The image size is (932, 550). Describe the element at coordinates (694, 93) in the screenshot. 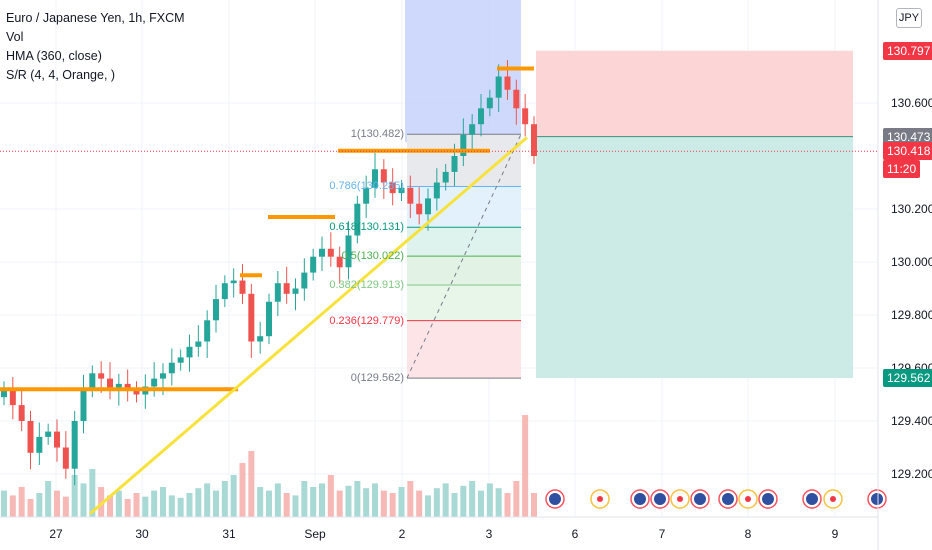

I see `position-profit-zone` at that location.